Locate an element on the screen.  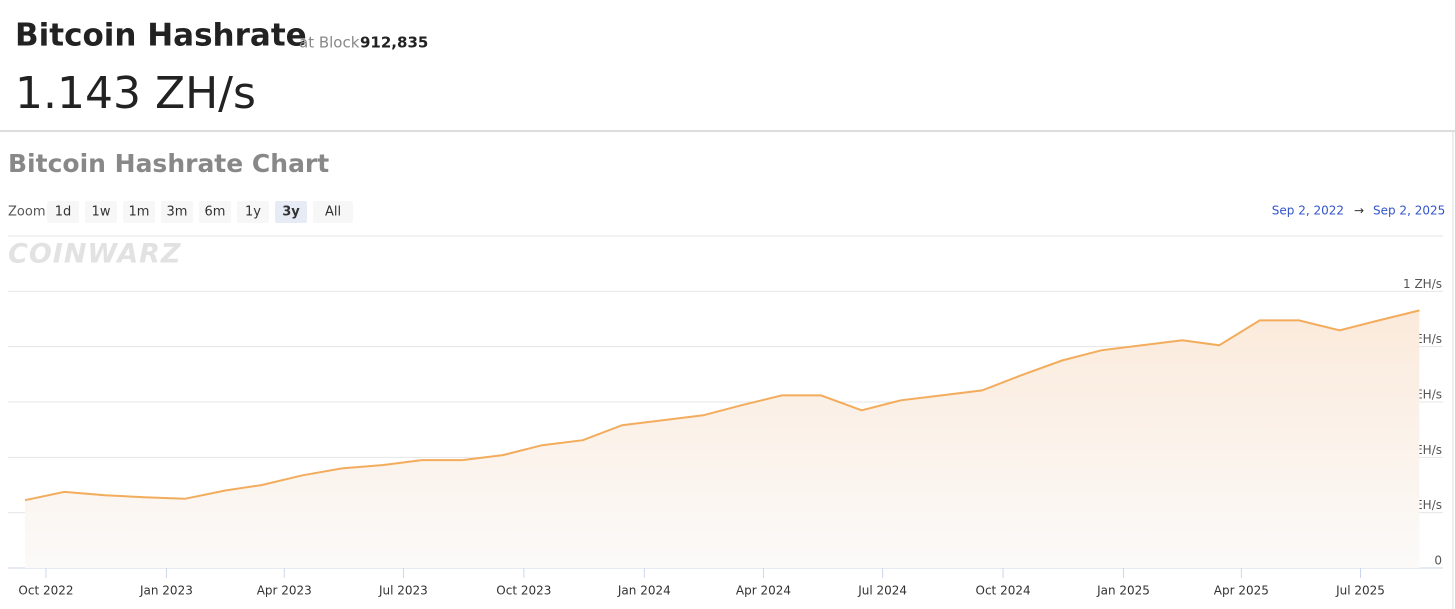
x-tick-label: Jan 2024 is located at coordinates (644, 591).